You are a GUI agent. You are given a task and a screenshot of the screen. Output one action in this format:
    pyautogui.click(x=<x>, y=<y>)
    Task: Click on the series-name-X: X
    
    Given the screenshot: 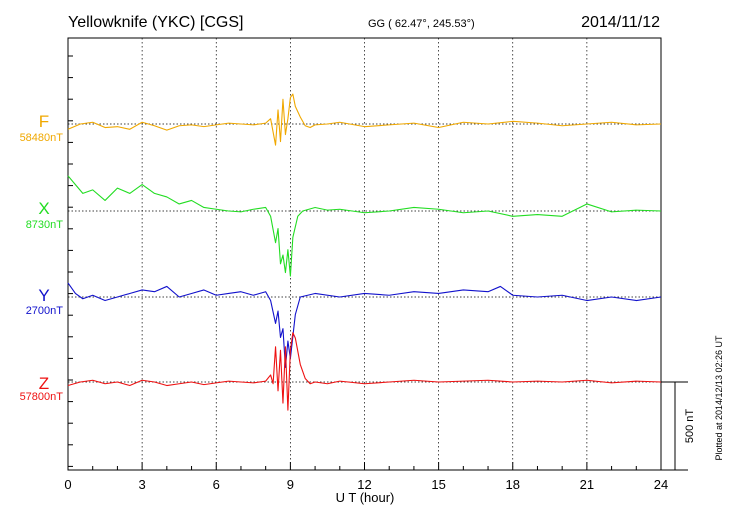 What is the action you would take?
    pyautogui.click(x=43, y=208)
    